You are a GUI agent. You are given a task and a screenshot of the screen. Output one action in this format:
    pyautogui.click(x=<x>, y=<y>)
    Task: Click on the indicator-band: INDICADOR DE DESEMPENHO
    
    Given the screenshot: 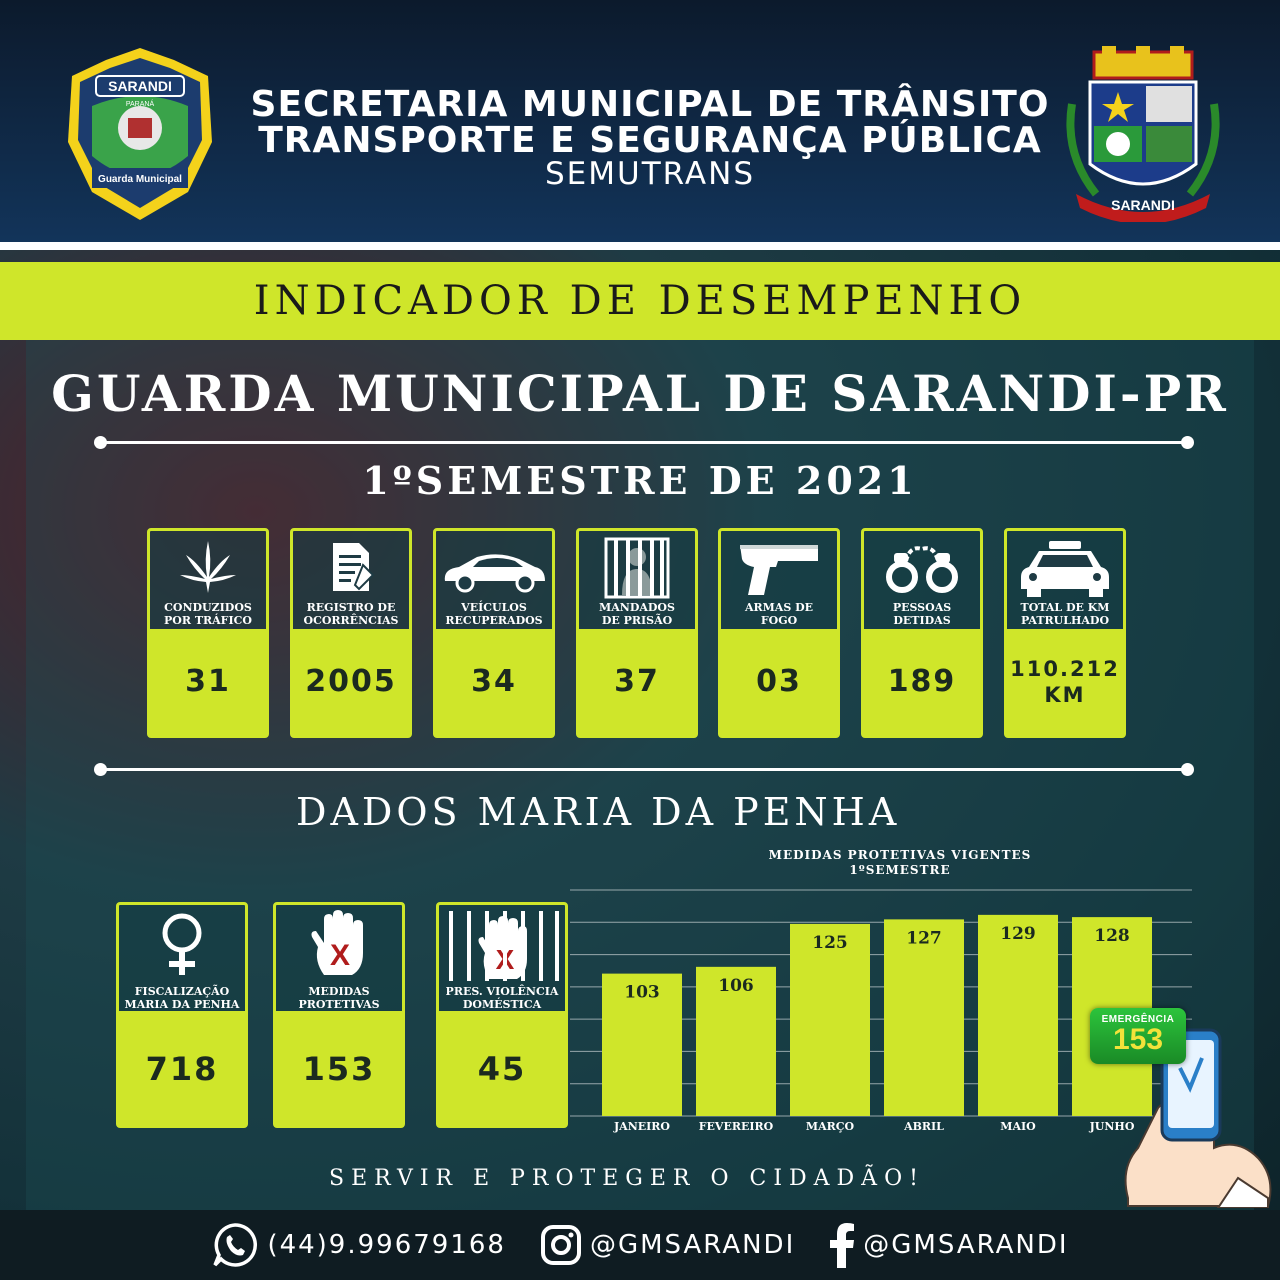 What is the action you would take?
    pyautogui.click(x=640, y=301)
    